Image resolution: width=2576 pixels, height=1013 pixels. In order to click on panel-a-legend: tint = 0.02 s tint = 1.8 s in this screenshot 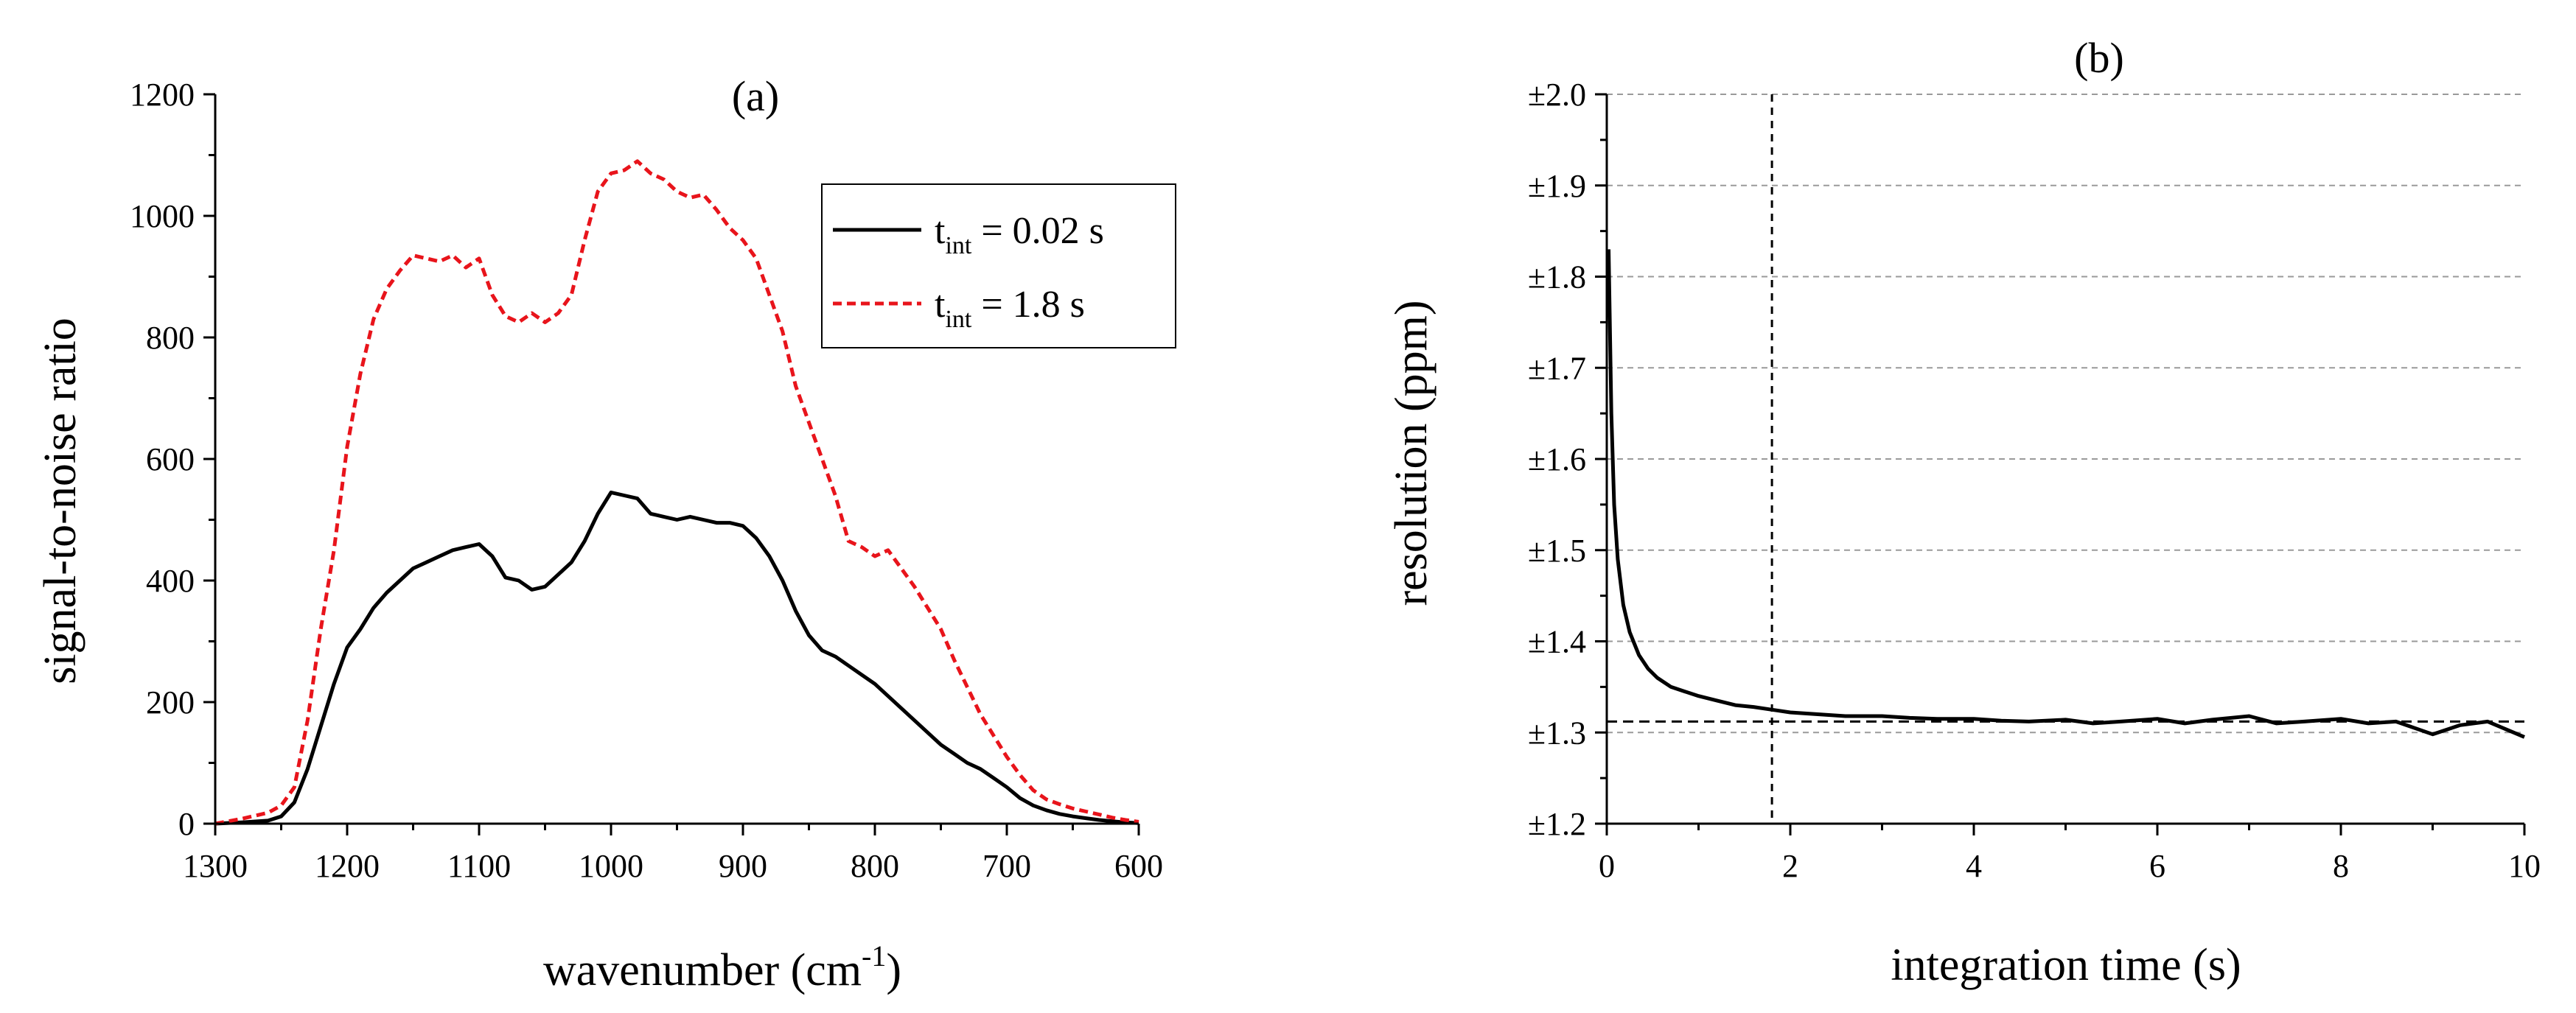, I will do `click(998, 265)`.